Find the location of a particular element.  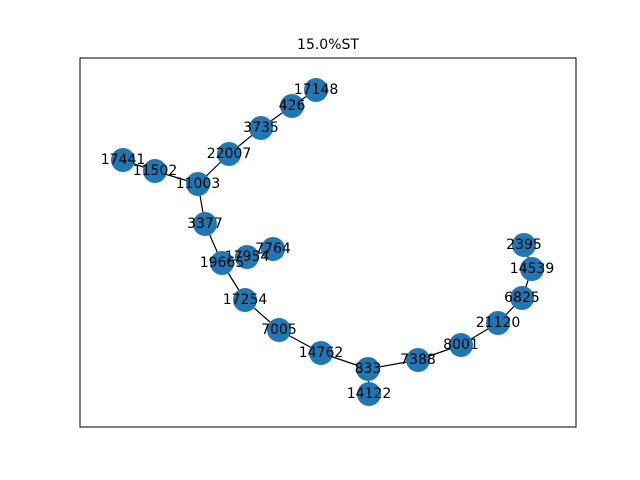

node-label: 17254 is located at coordinates (245, 300).